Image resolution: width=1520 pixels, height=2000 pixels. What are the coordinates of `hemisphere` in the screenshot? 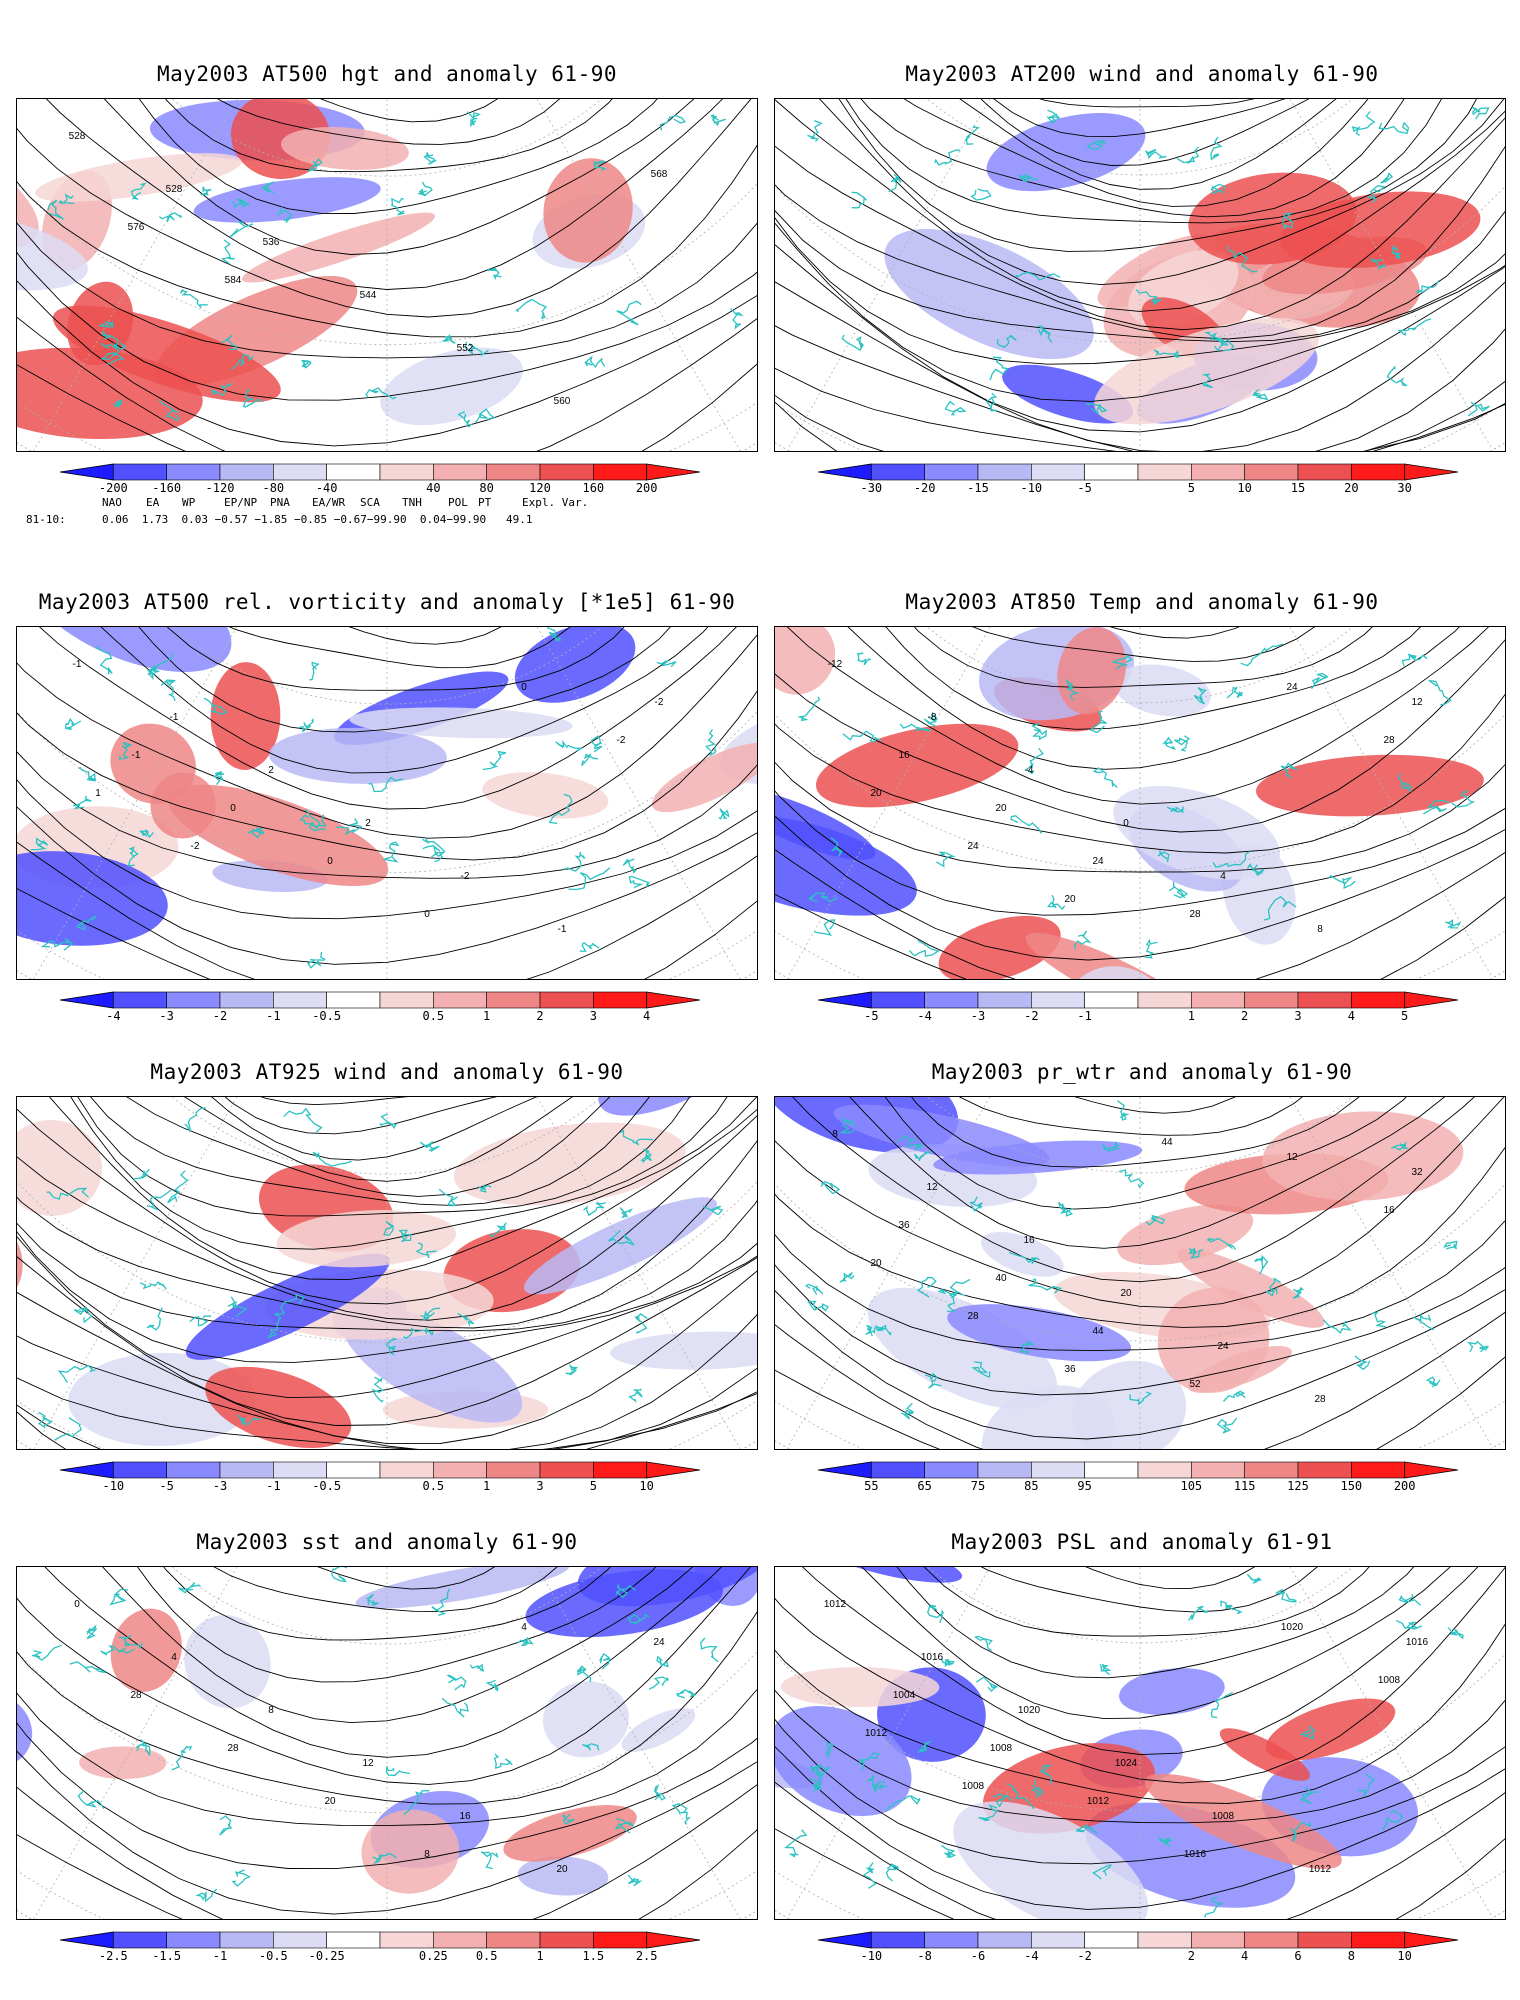 It's located at (387, 275).